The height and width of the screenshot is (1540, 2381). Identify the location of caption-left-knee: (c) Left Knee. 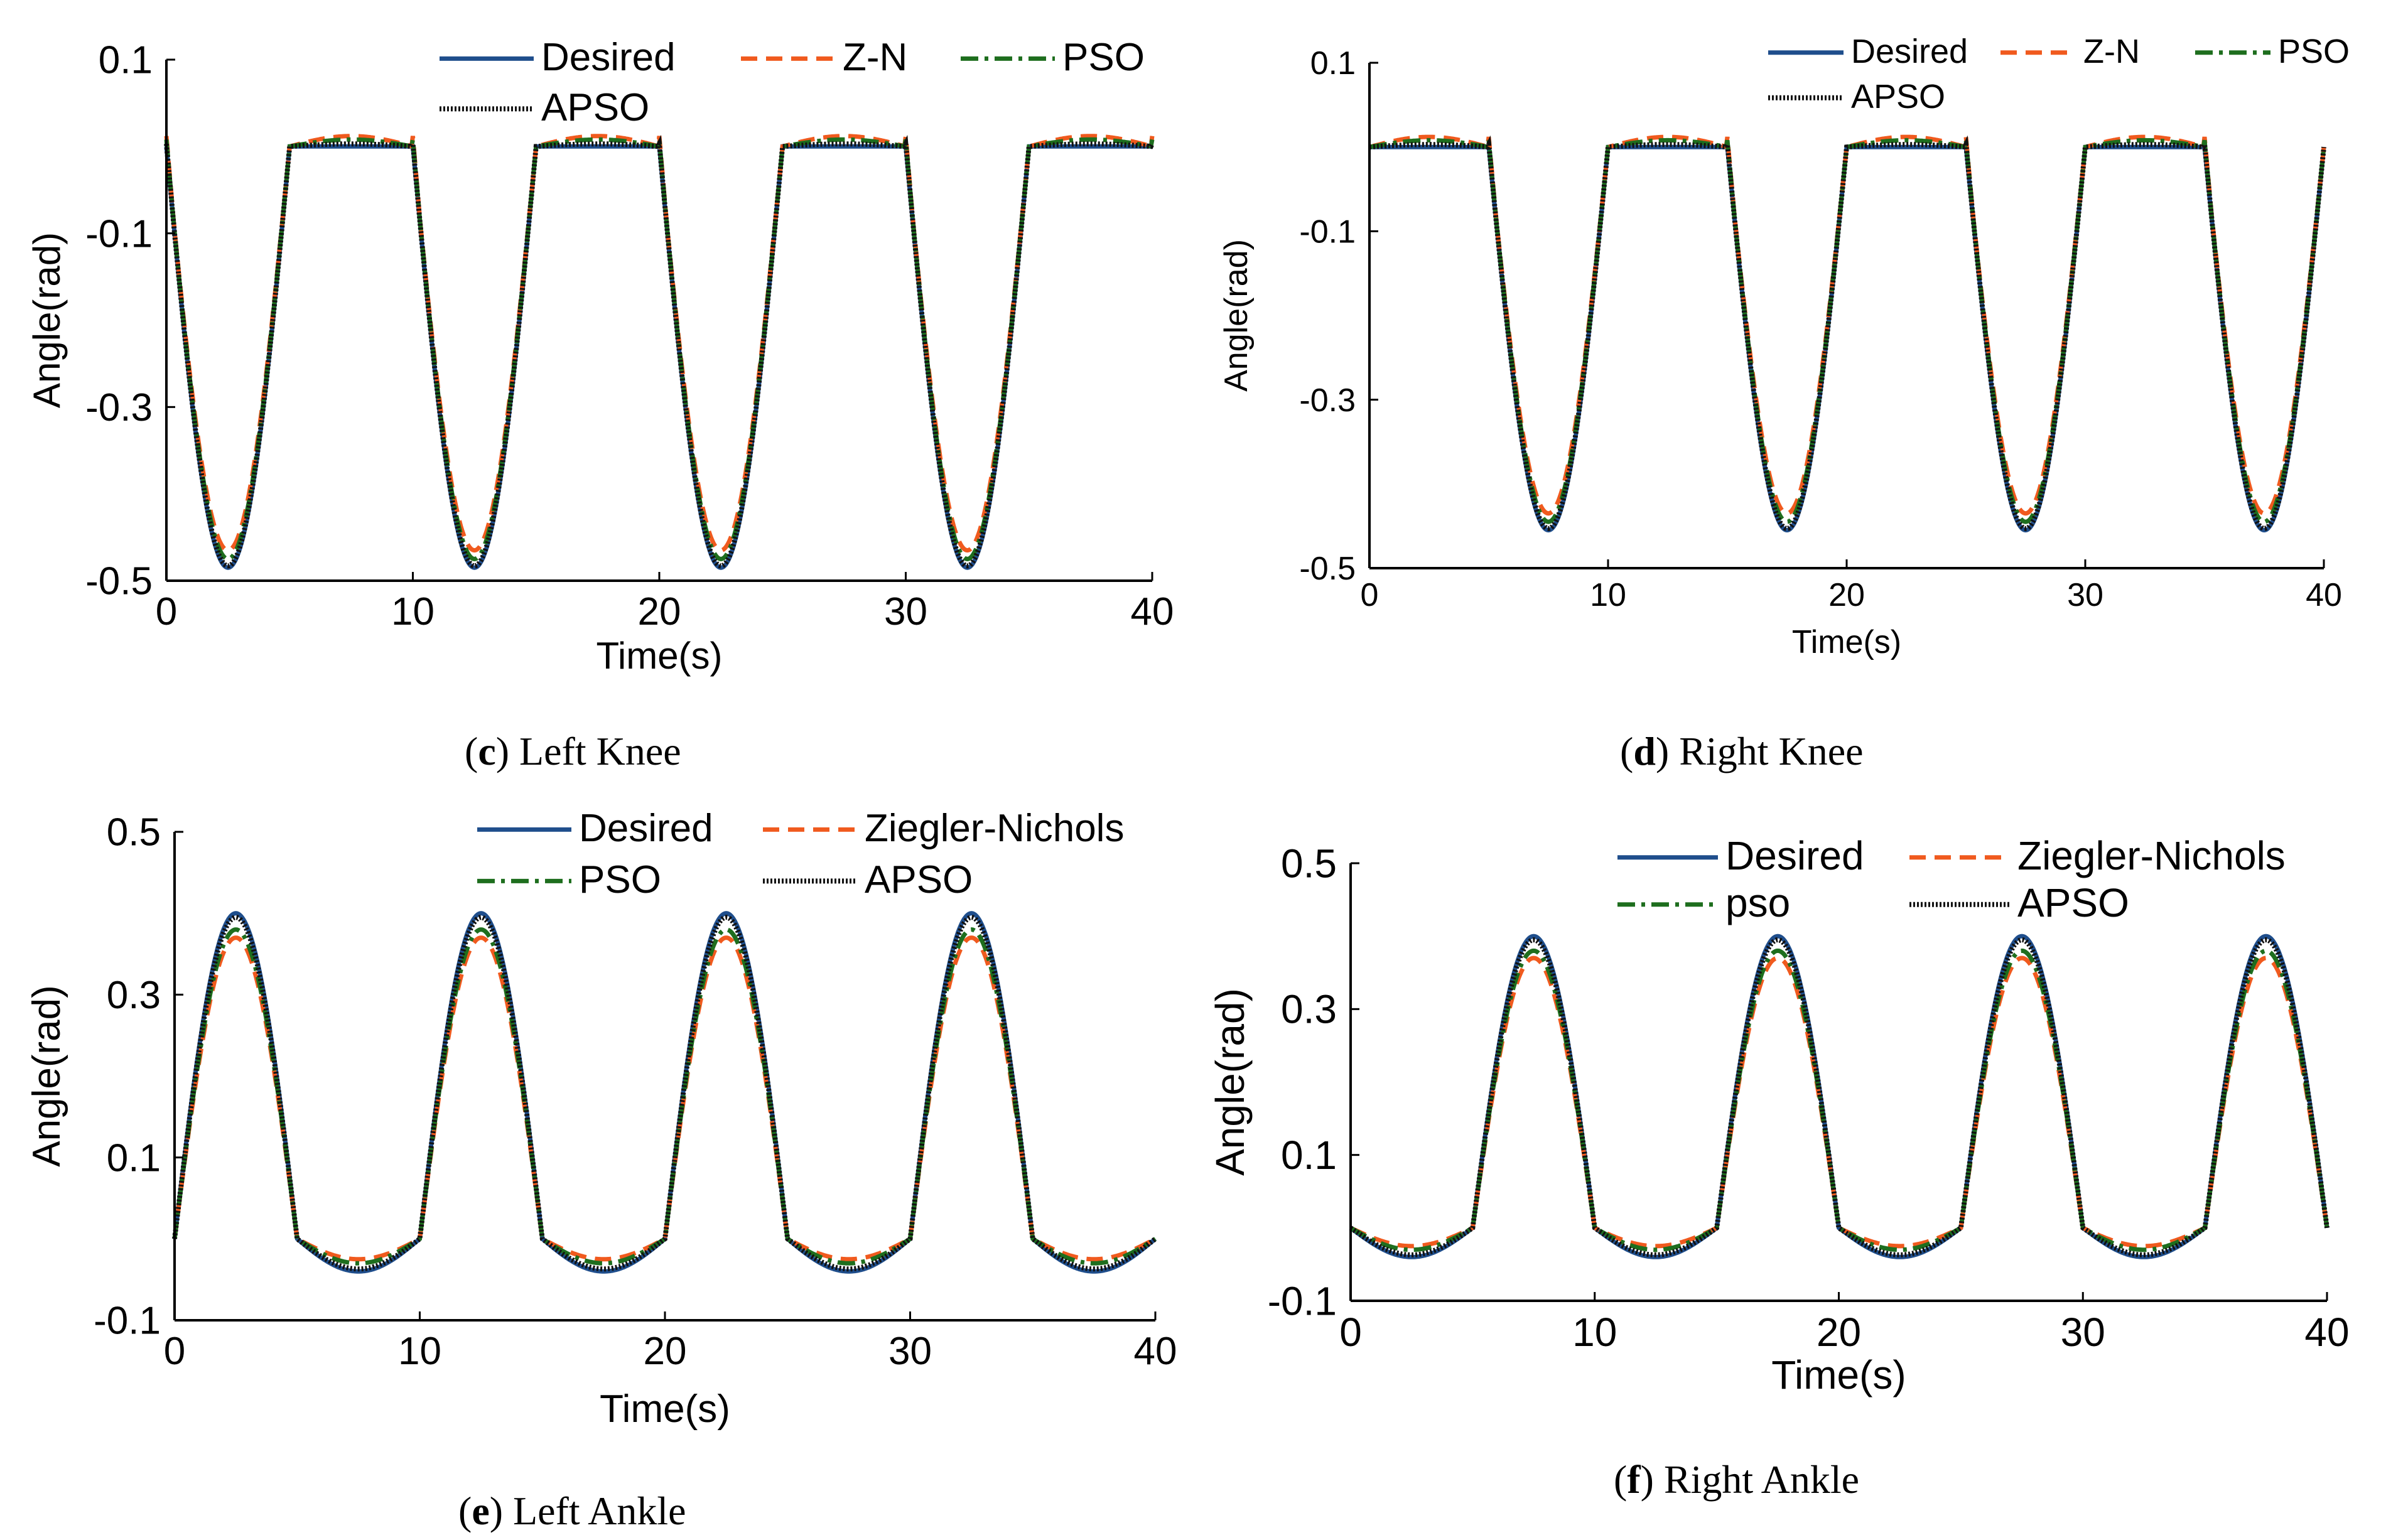
(573, 751).